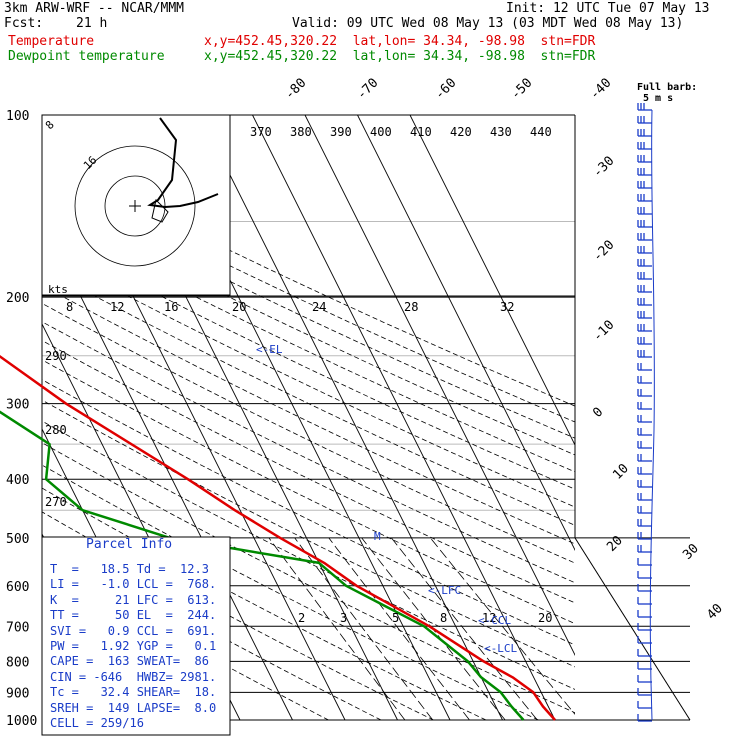  I want to click on barb-legend-line2: 5 m s, so click(658, 98).